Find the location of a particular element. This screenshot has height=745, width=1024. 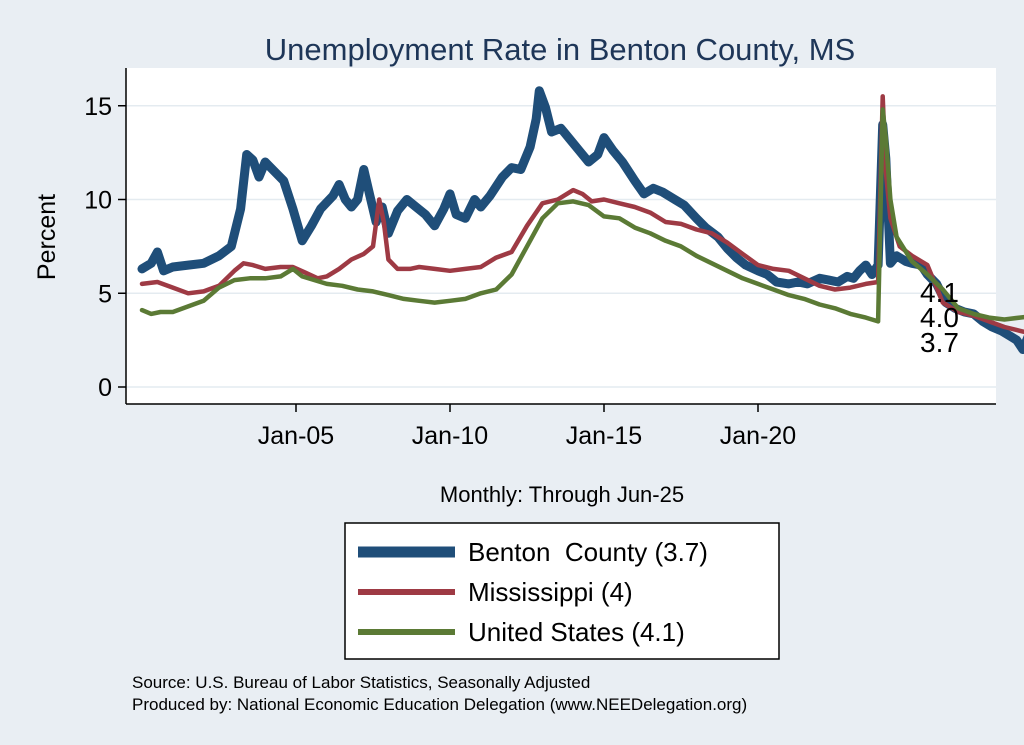

x-tick-labels: Jan-05 Jan-10 Jan-15 Jan-20 is located at coordinates (527, 436).